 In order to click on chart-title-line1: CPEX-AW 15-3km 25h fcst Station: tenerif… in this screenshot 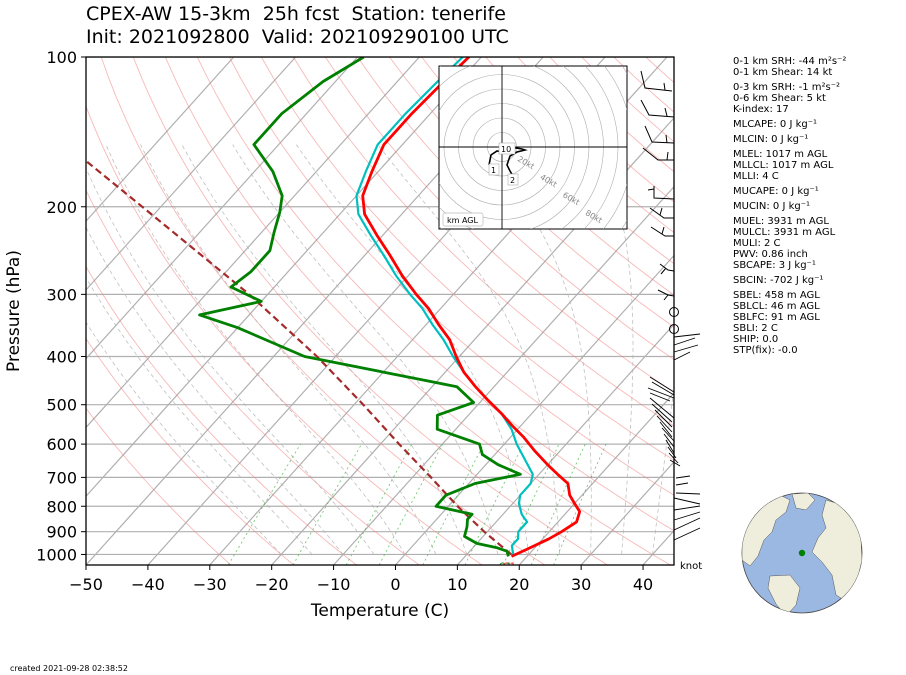, I will do `click(296, 14)`.